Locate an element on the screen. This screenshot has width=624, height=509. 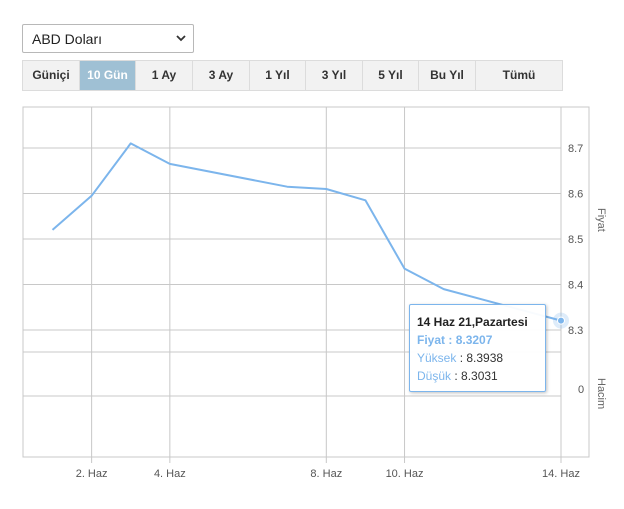
y-tick-label: 8.4 is located at coordinates (575, 286).